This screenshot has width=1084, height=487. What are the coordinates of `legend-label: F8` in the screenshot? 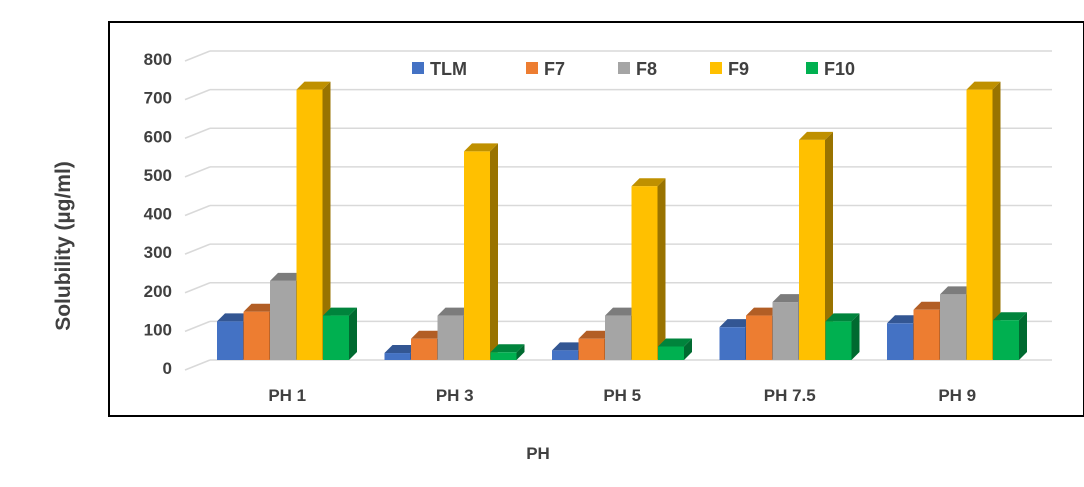 It's located at (646, 69).